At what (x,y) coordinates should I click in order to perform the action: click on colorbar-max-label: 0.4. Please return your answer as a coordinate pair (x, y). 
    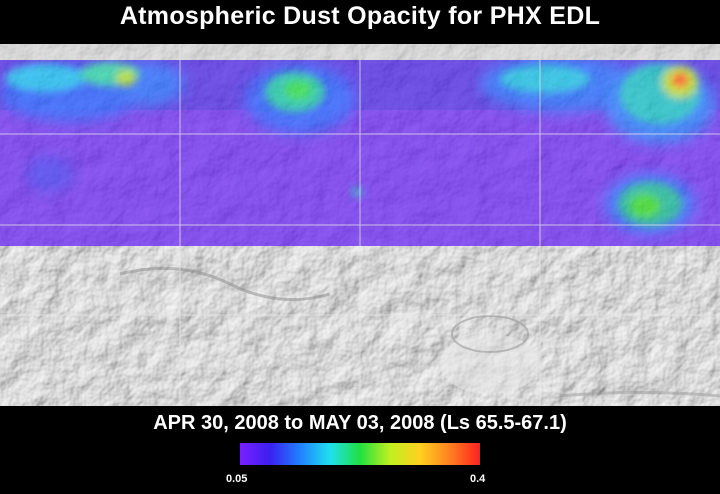
    Looking at the image, I should click on (478, 479).